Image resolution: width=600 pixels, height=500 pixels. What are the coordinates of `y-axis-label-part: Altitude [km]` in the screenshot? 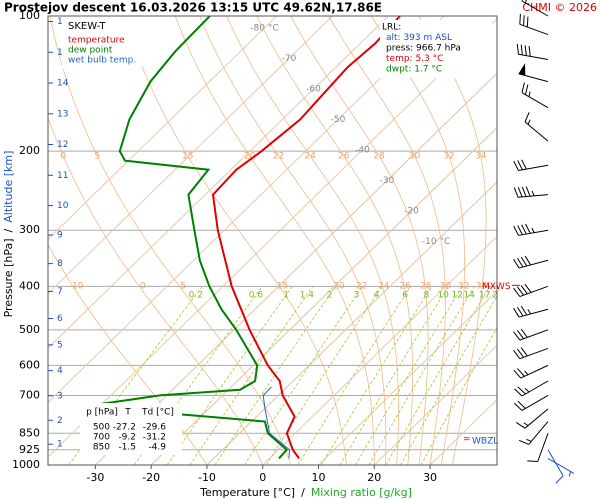 It's located at (8, 187).